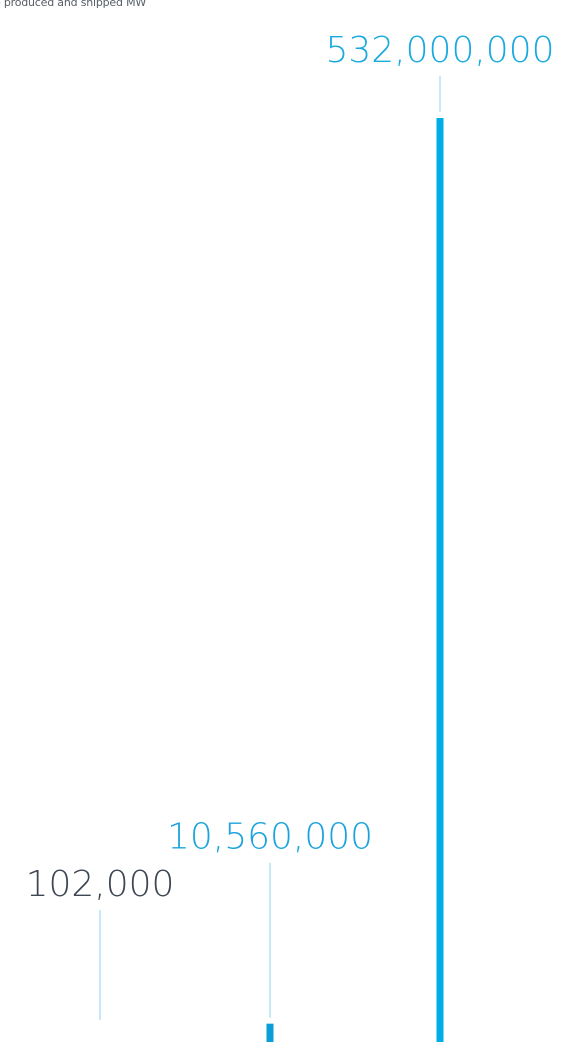 The image size is (584, 1042). Describe the element at coordinates (73, 4) in the screenshot. I see `chart-subtitle: e produced and shipped MW` at that location.